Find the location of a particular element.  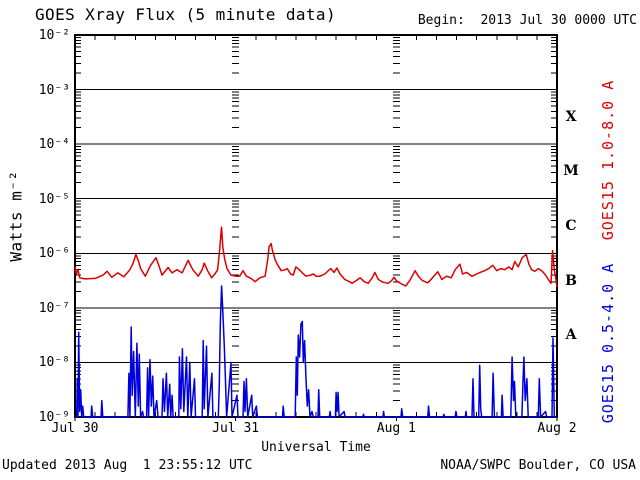

series-long is located at coordinates (316, 257).